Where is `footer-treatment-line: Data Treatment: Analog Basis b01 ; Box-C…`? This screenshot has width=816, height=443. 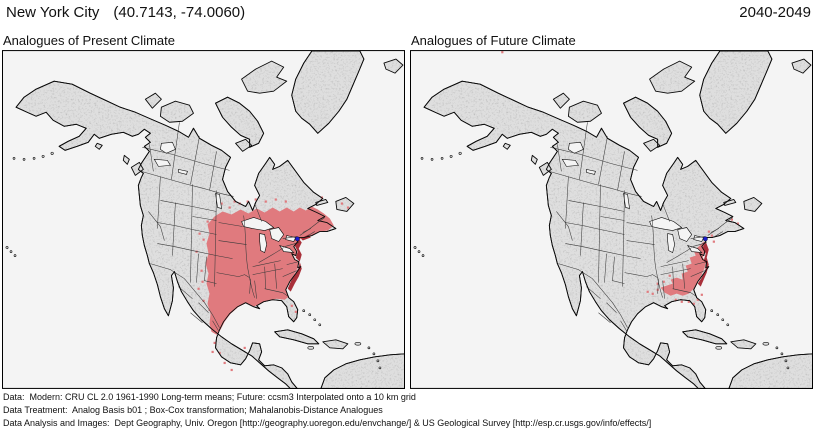
footer-treatment-line: Data Treatment: Analog Basis b01 ; Box-C… is located at coordinates (193, 410).